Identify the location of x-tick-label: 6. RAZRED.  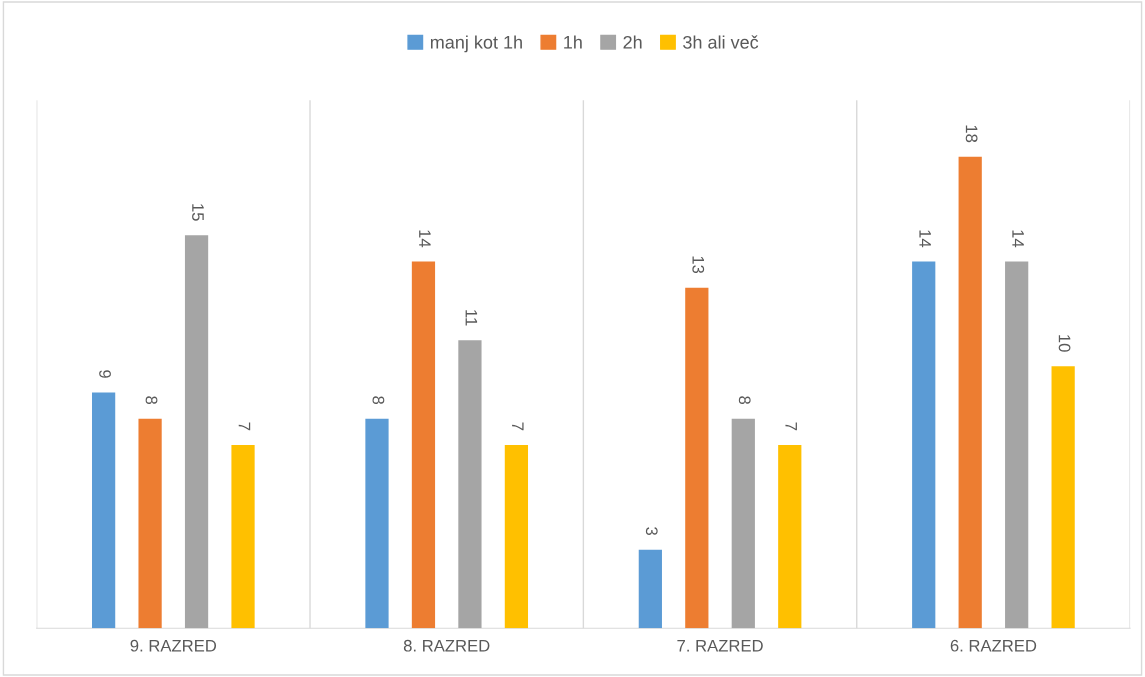
(993, 645).